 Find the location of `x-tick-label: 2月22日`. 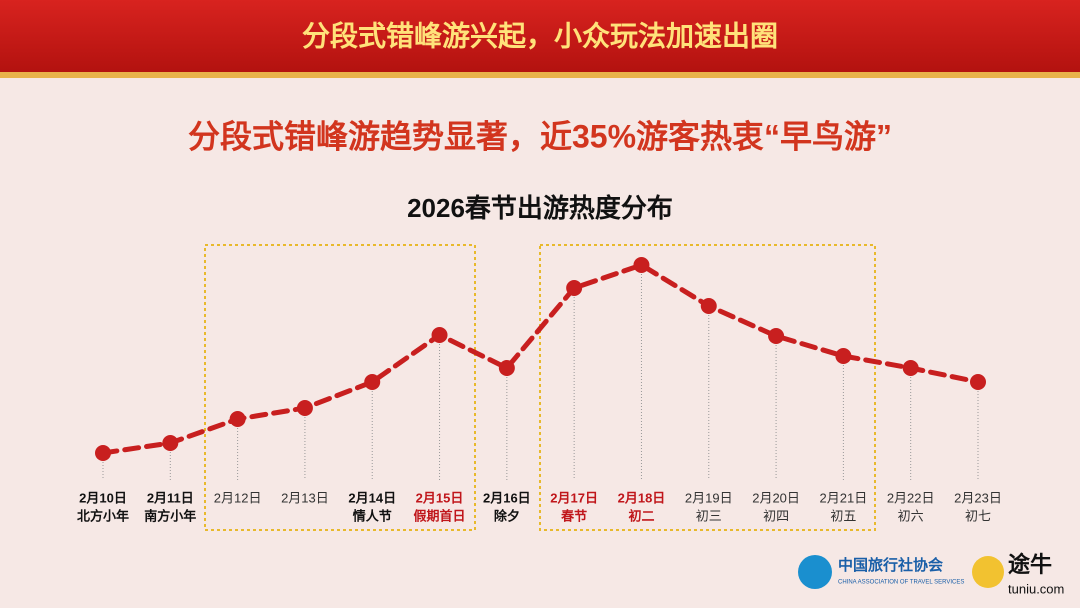

x-tick-label: 2月22日 is located at coordinates (911, 497).